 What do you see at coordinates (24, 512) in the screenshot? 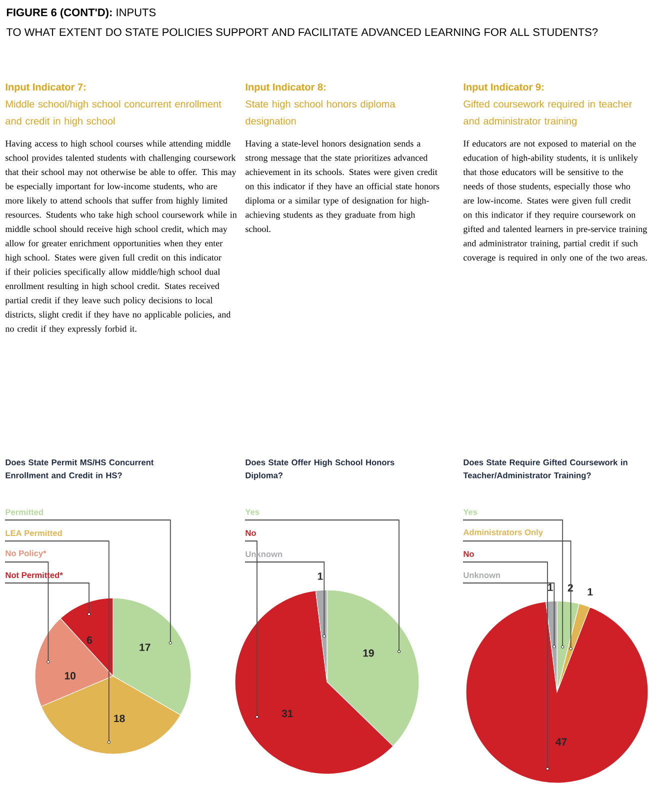
I see `slice-label: Permitted` at bounding box center [24, 512].